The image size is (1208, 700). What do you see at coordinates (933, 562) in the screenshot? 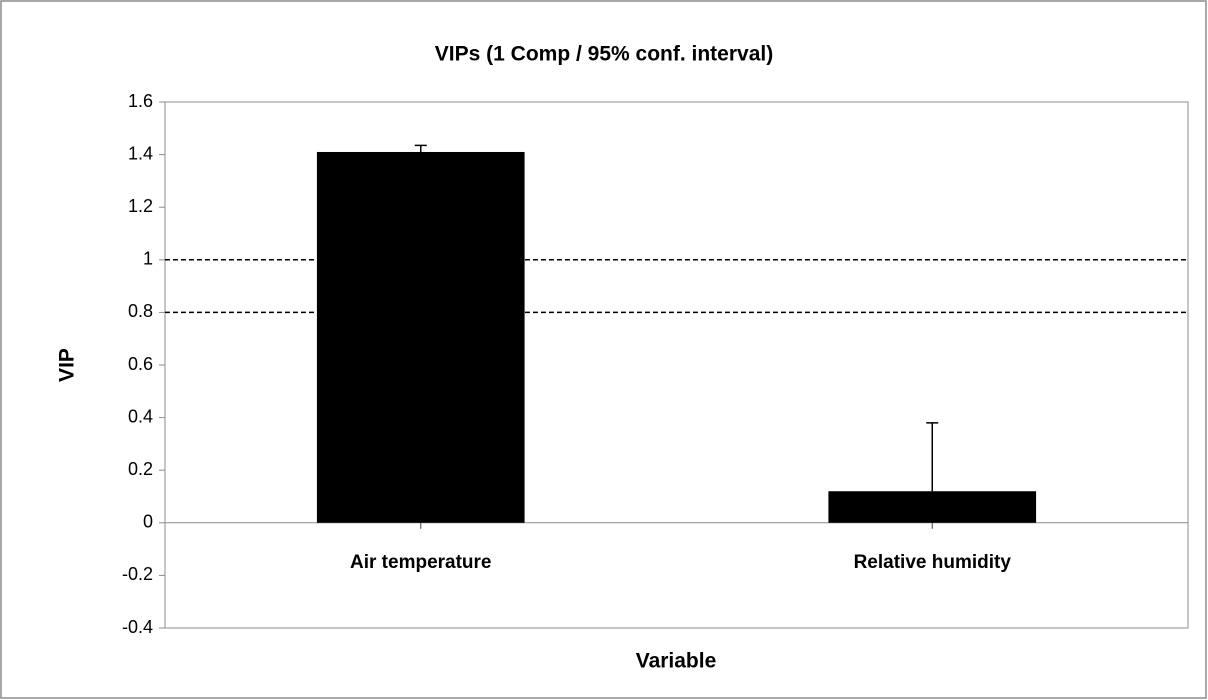
I see `x-tick-label: Relative humidity` at bounding box center [933, 562].